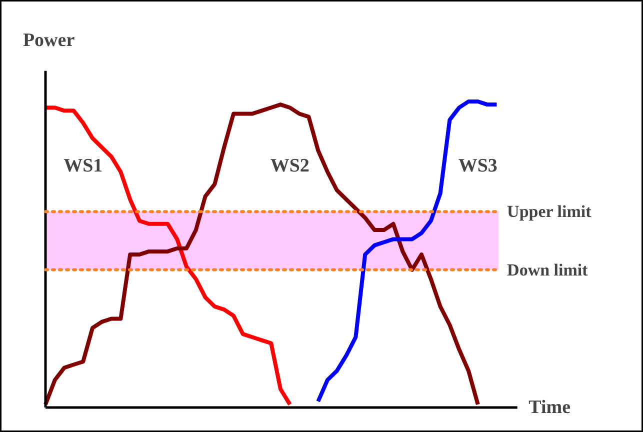  Describe the element at coordinates (290, 165) in the screenshot. I see `series-label: WS2` at that location.